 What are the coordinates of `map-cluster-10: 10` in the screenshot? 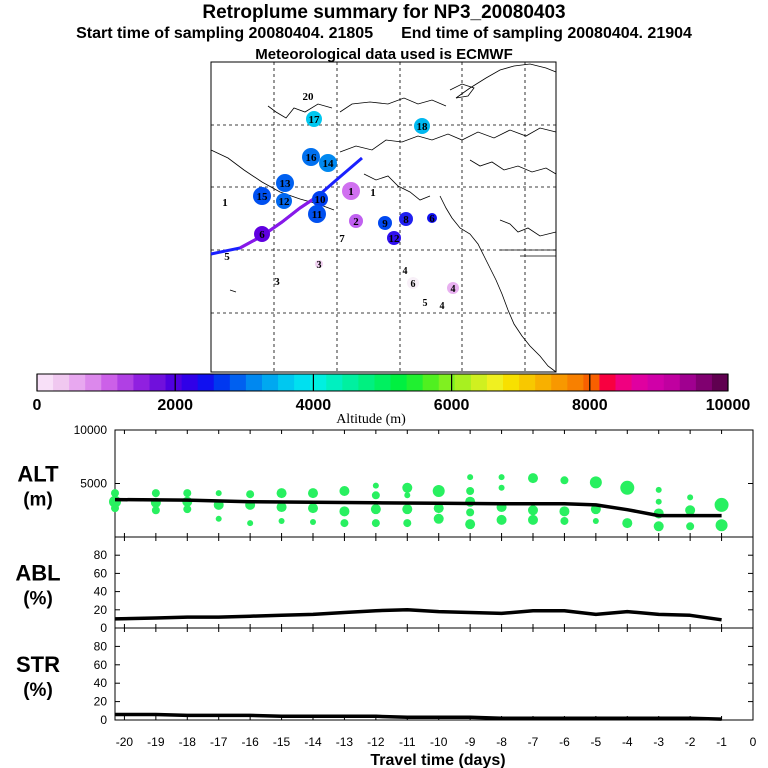 It's located at (320, 199).